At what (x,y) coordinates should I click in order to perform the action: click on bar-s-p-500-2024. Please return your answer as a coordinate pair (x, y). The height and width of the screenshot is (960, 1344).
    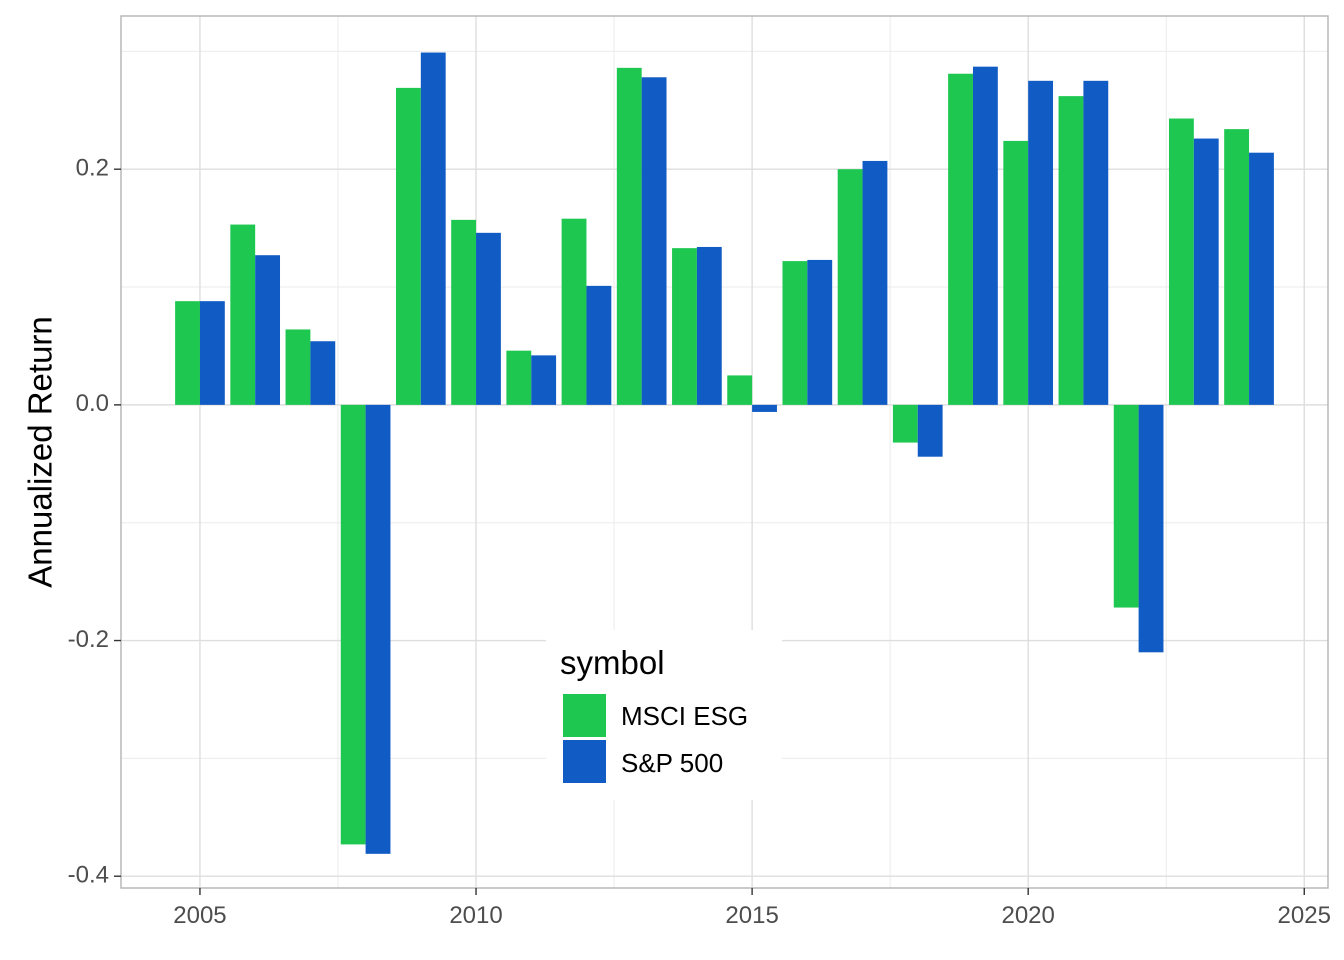
    Looking at the image, I should click on (1261, 278).